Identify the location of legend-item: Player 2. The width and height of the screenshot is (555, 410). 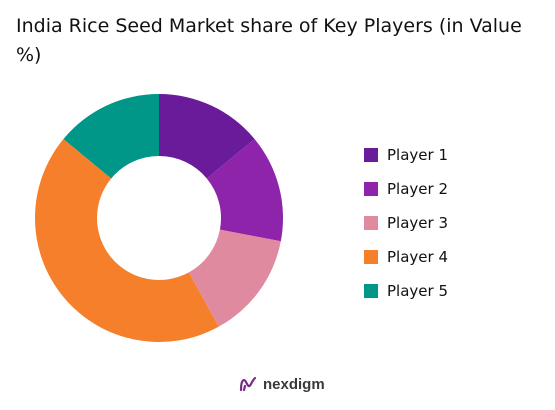
(406, 189).